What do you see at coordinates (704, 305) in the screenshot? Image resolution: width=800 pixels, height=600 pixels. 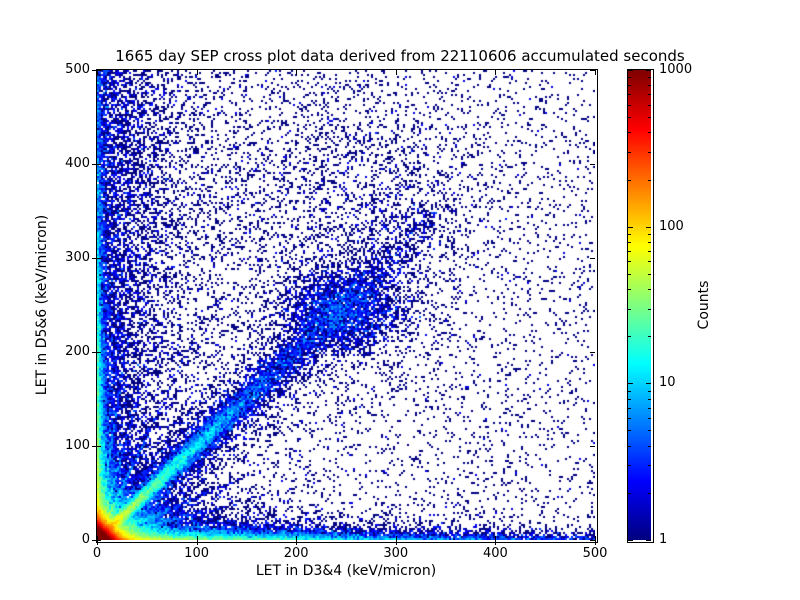 I see `colorbar-label: Counts` at bounding box center [704, 305].